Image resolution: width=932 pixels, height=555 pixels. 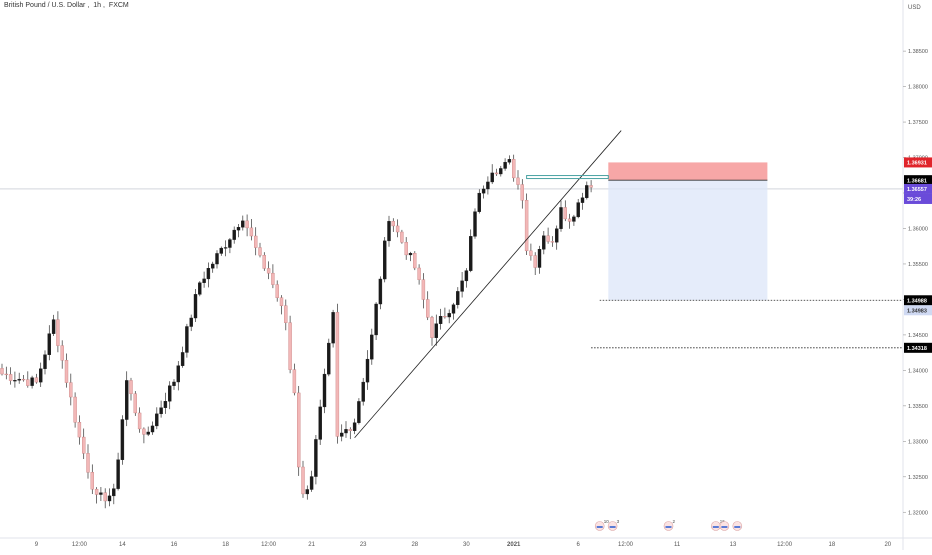 What do you see at coordinates (723, 521) in the screenshot?
I see `event-count-label: 16` at bounding box center [723, 521].